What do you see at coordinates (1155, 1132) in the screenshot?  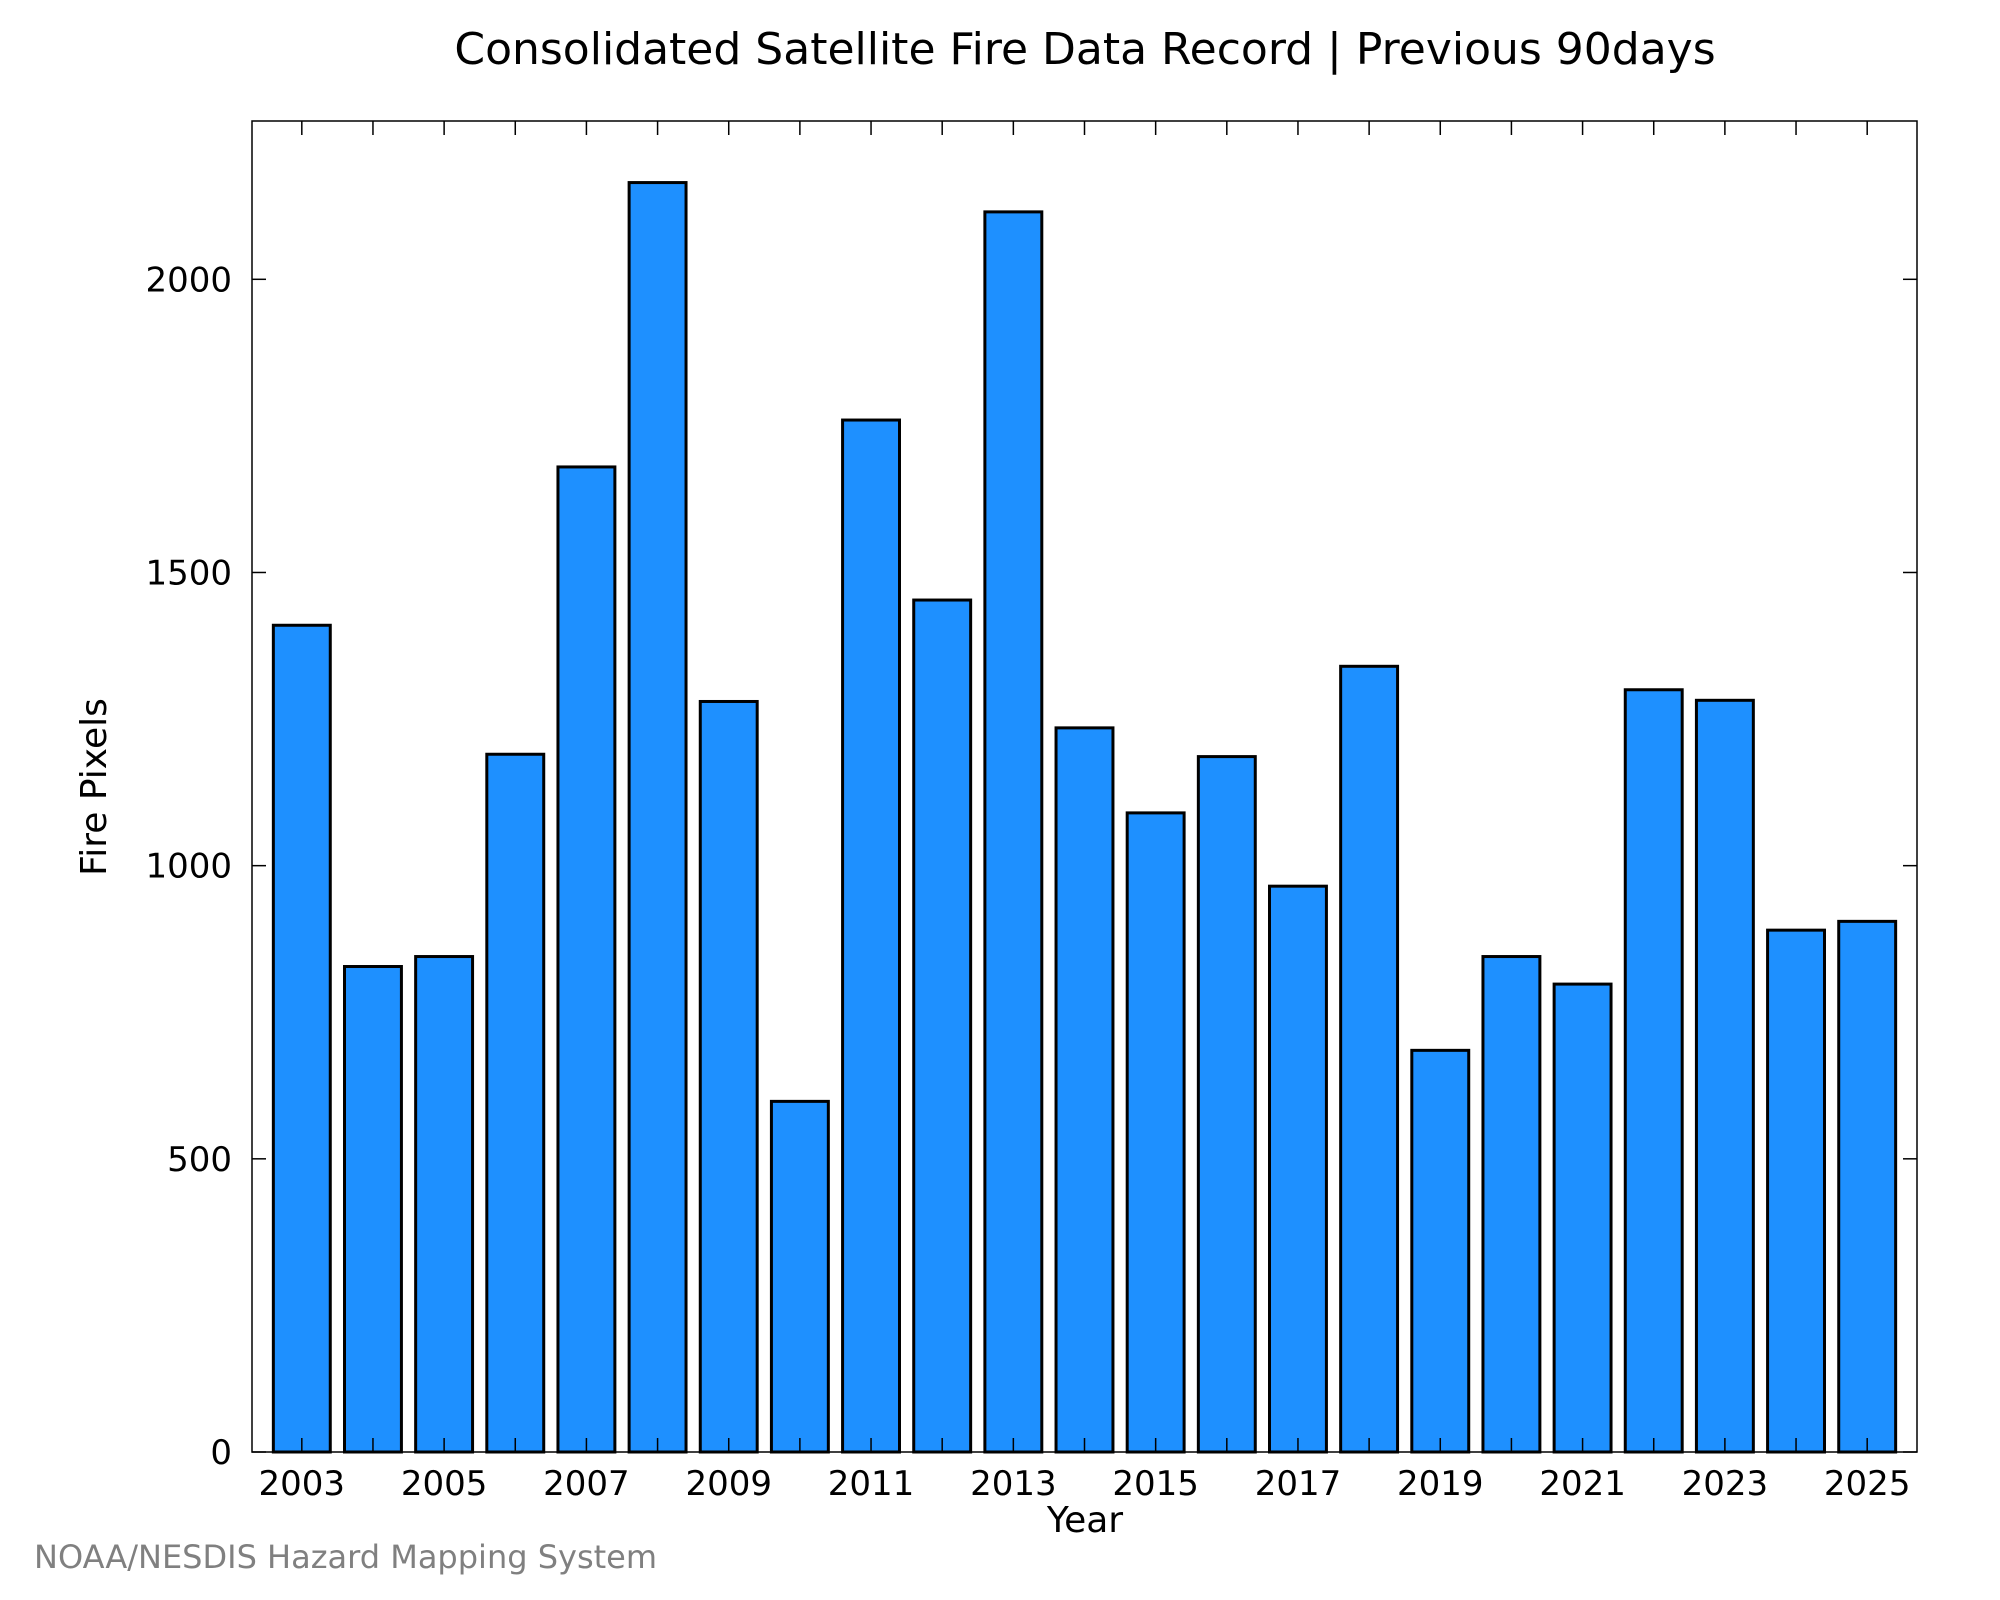 I see `bar-2015` at bounding box center [1155, 1132].